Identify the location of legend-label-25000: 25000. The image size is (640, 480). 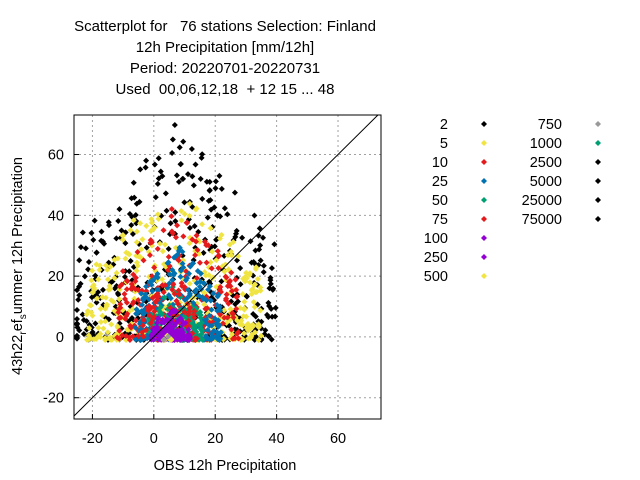
(542, 201).